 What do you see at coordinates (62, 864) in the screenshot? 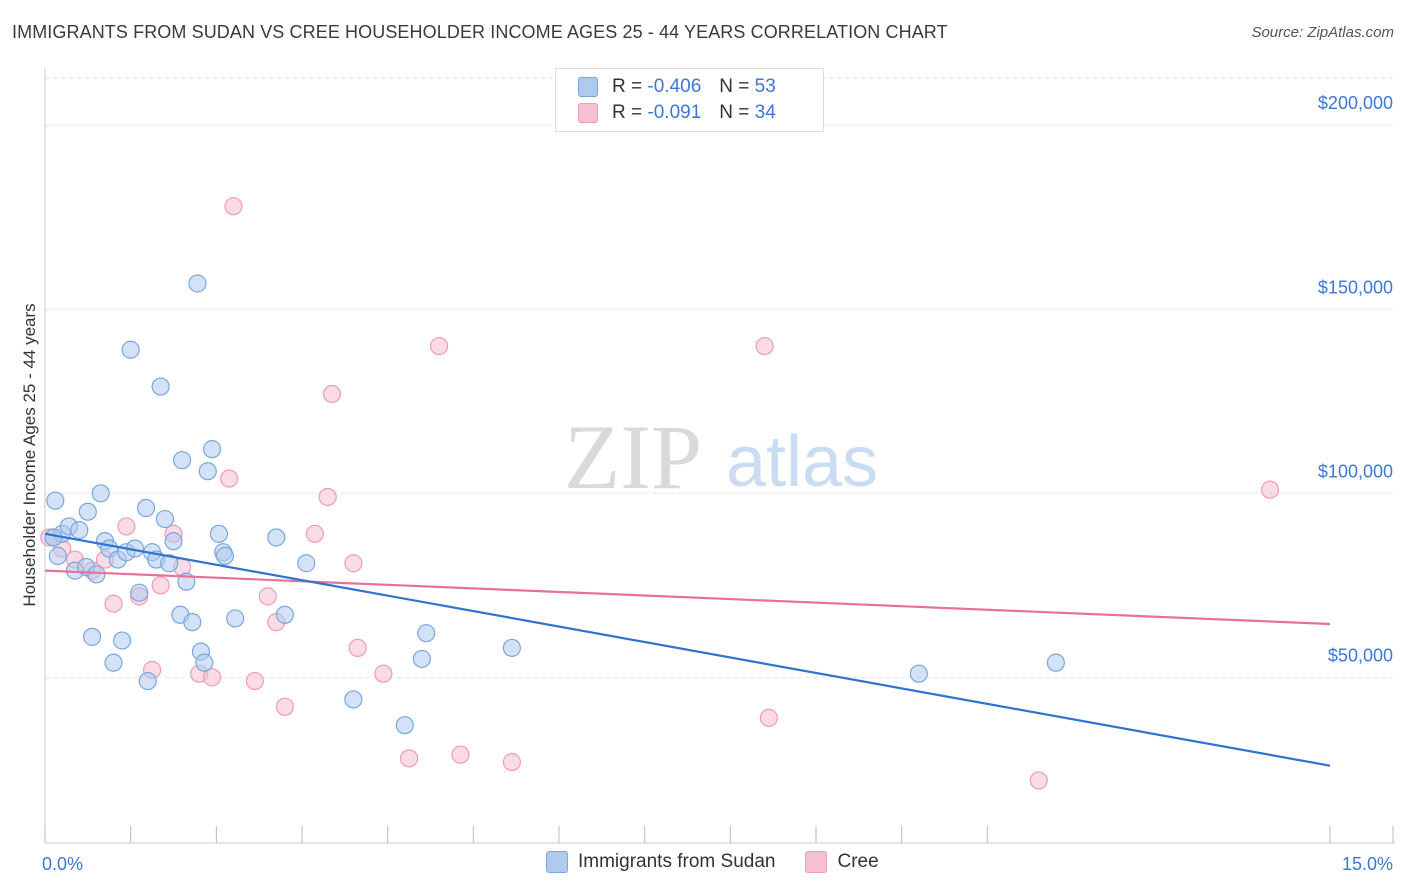
I see `x-tick-label: 0.0%` at bounding box center [62, 864].